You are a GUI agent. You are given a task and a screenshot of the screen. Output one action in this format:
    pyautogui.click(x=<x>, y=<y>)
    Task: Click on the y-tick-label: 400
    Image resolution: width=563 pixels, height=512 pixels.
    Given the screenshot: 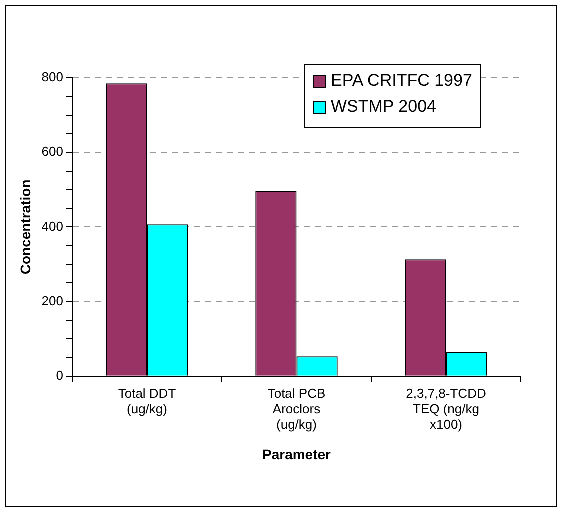 What is the action you would take?
    pyautogui.click(x=53, y=226)
    